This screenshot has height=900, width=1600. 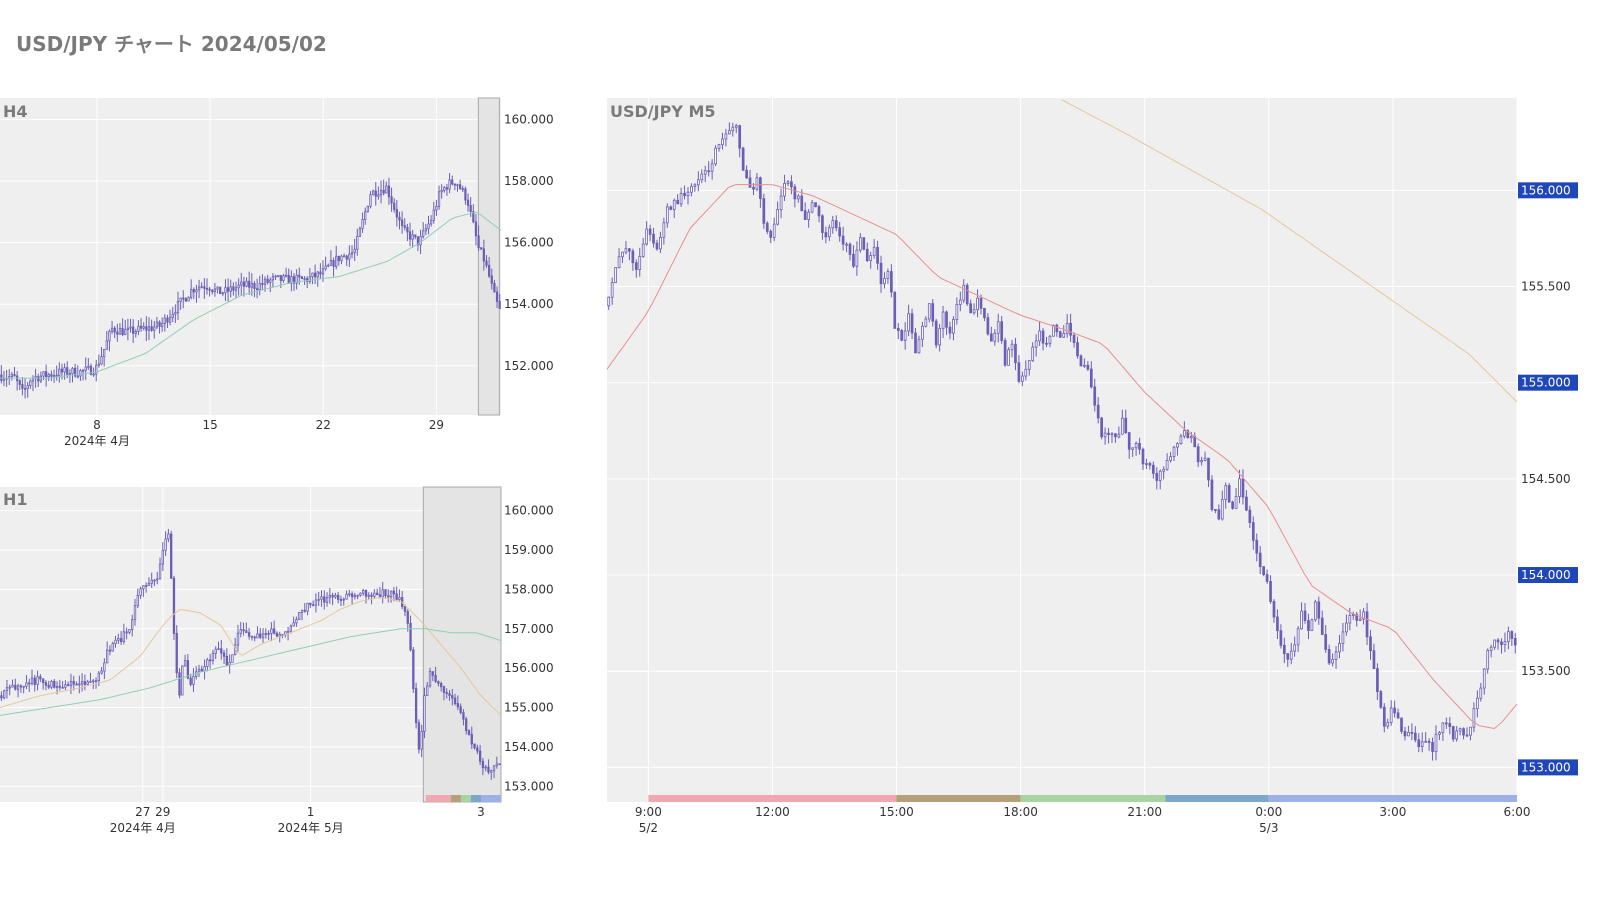 I want to click on h4-current-range-box, so click(x=488, y=256).